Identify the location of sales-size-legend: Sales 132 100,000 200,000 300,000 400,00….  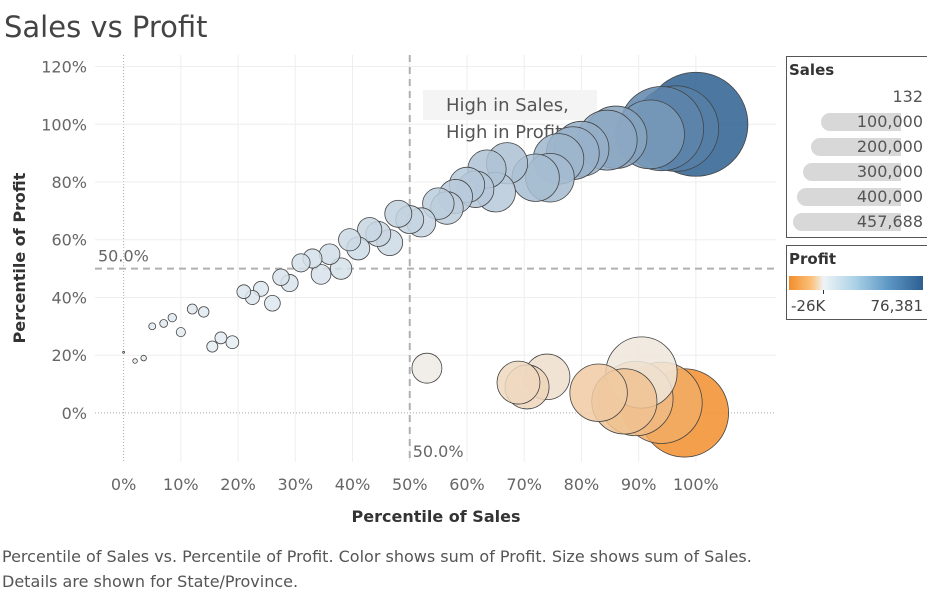
(856, 147).